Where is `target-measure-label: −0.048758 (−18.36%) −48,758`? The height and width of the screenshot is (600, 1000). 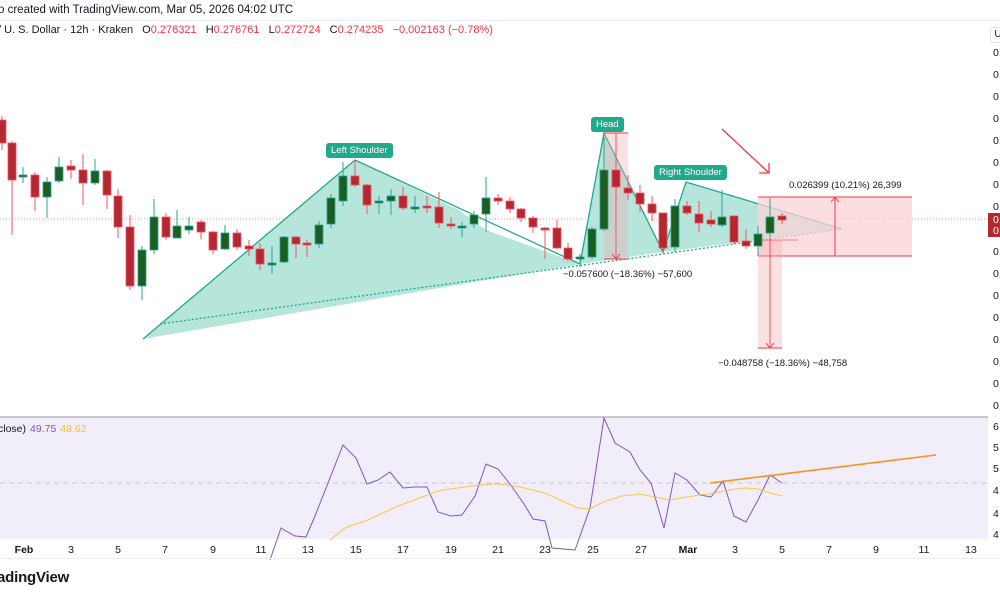
target-measure-label: −0.048758 (−18.36%) −48,758 is located at coordinates (783, 363).